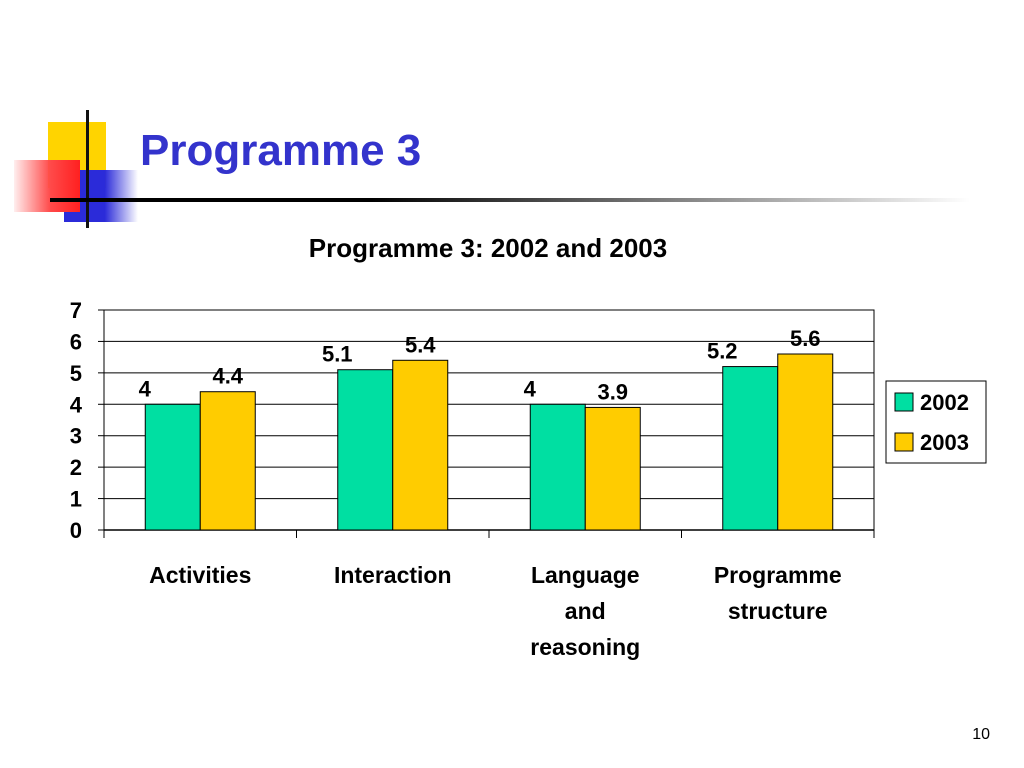 The height and width of the screenshot is (768, 1024). I want to click on x-category-label: structure, so click(778, 611).